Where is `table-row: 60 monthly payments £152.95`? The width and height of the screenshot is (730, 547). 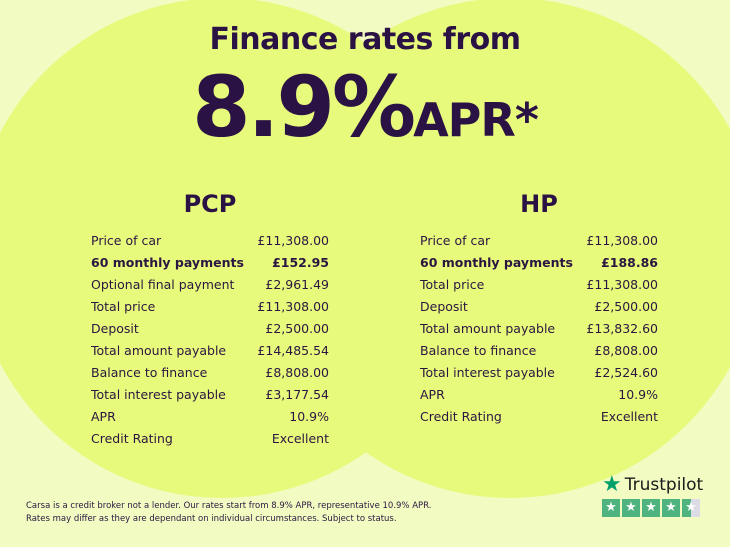 table-row: 60 monthly payments £152.95 is located at coordinates (210, 263).